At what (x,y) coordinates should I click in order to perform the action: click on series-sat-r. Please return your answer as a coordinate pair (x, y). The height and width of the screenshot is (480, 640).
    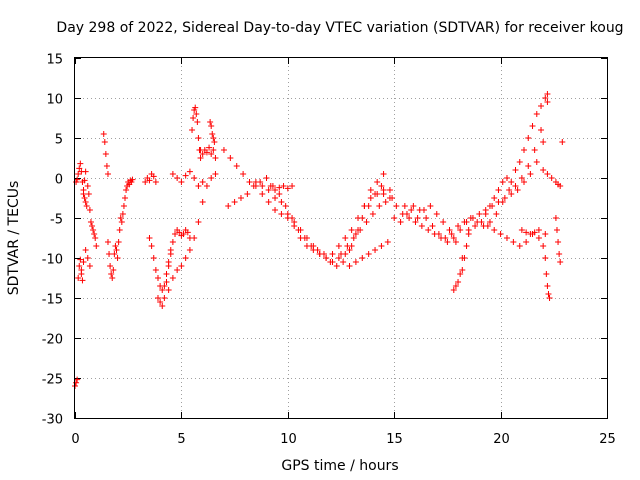
    Looking at the image, I should click on (281, 188).